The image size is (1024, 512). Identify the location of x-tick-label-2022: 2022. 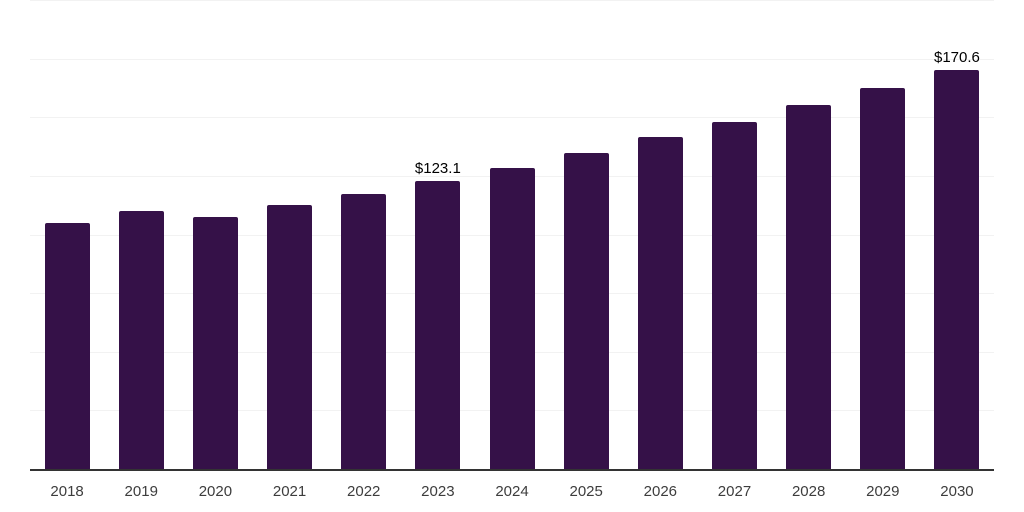
(364, 491).